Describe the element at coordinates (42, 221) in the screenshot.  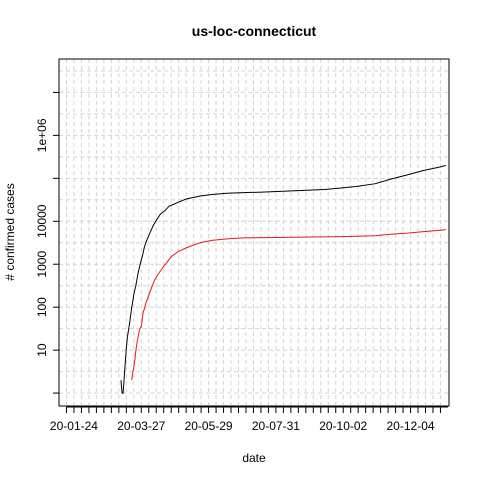
I see `y-tick-label: 10000` at that location.